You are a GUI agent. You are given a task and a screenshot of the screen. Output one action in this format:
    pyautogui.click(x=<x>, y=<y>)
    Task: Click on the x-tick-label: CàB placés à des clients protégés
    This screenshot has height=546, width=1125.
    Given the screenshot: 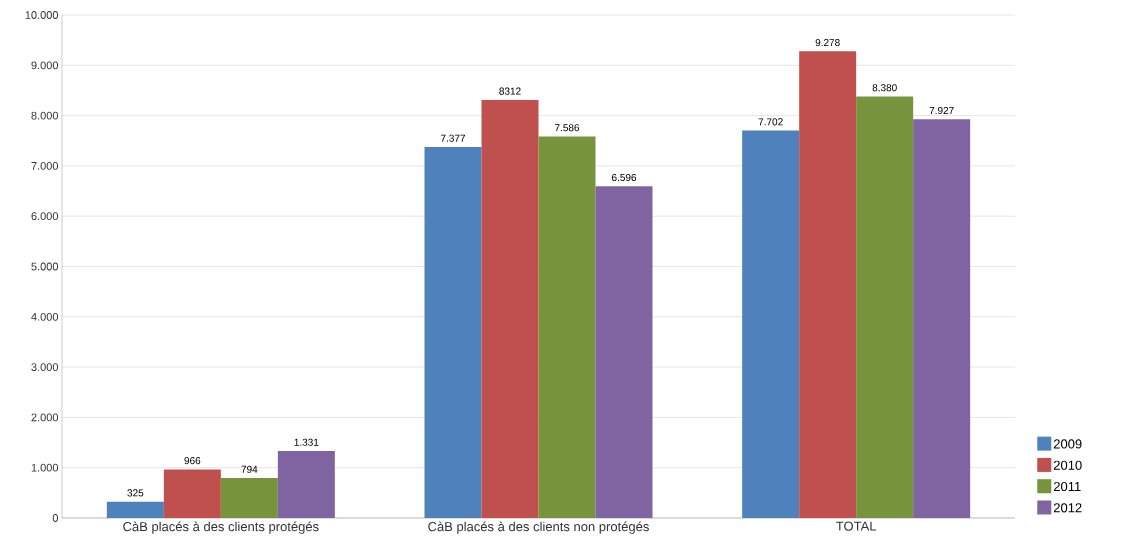 What is the action you would take?
    pyautogui.click(x=221, y=527)
    